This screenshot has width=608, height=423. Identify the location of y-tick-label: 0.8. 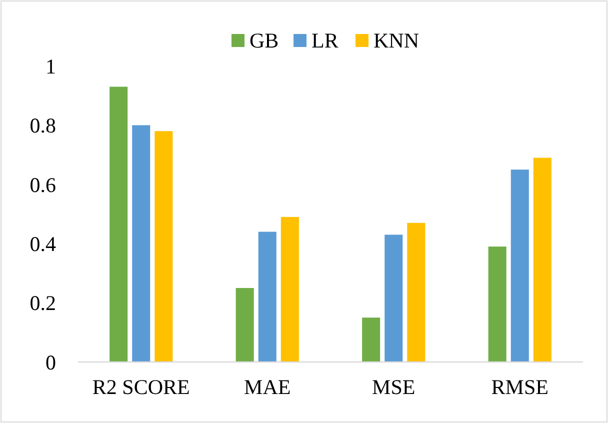
(43, 126).